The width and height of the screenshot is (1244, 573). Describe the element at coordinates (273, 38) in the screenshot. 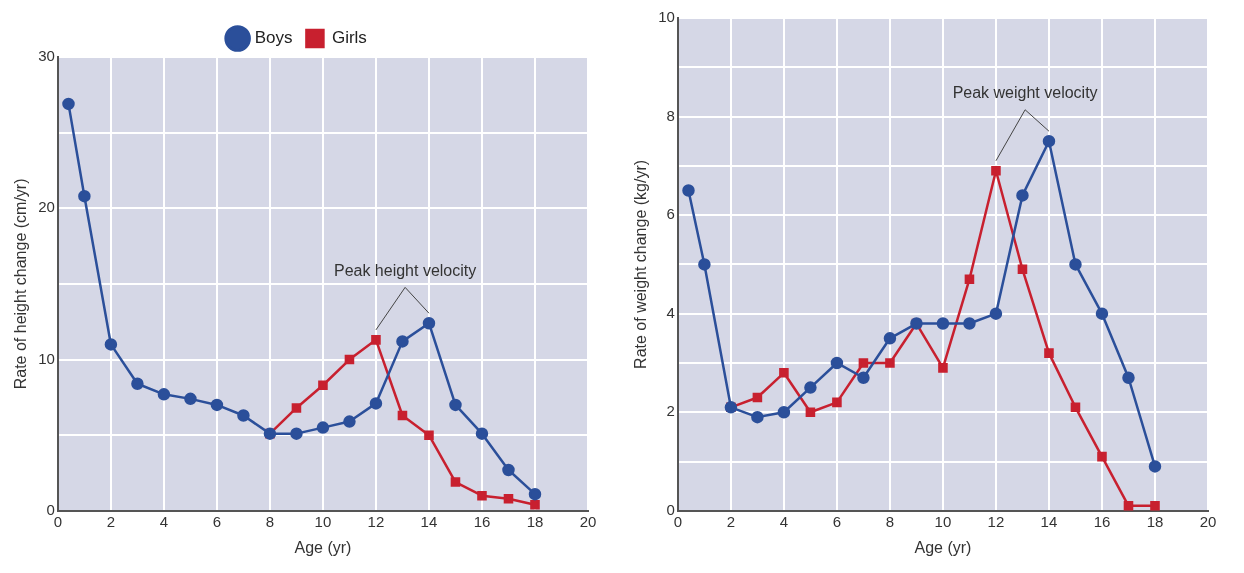

I see `legend-label: Boys` at that location.